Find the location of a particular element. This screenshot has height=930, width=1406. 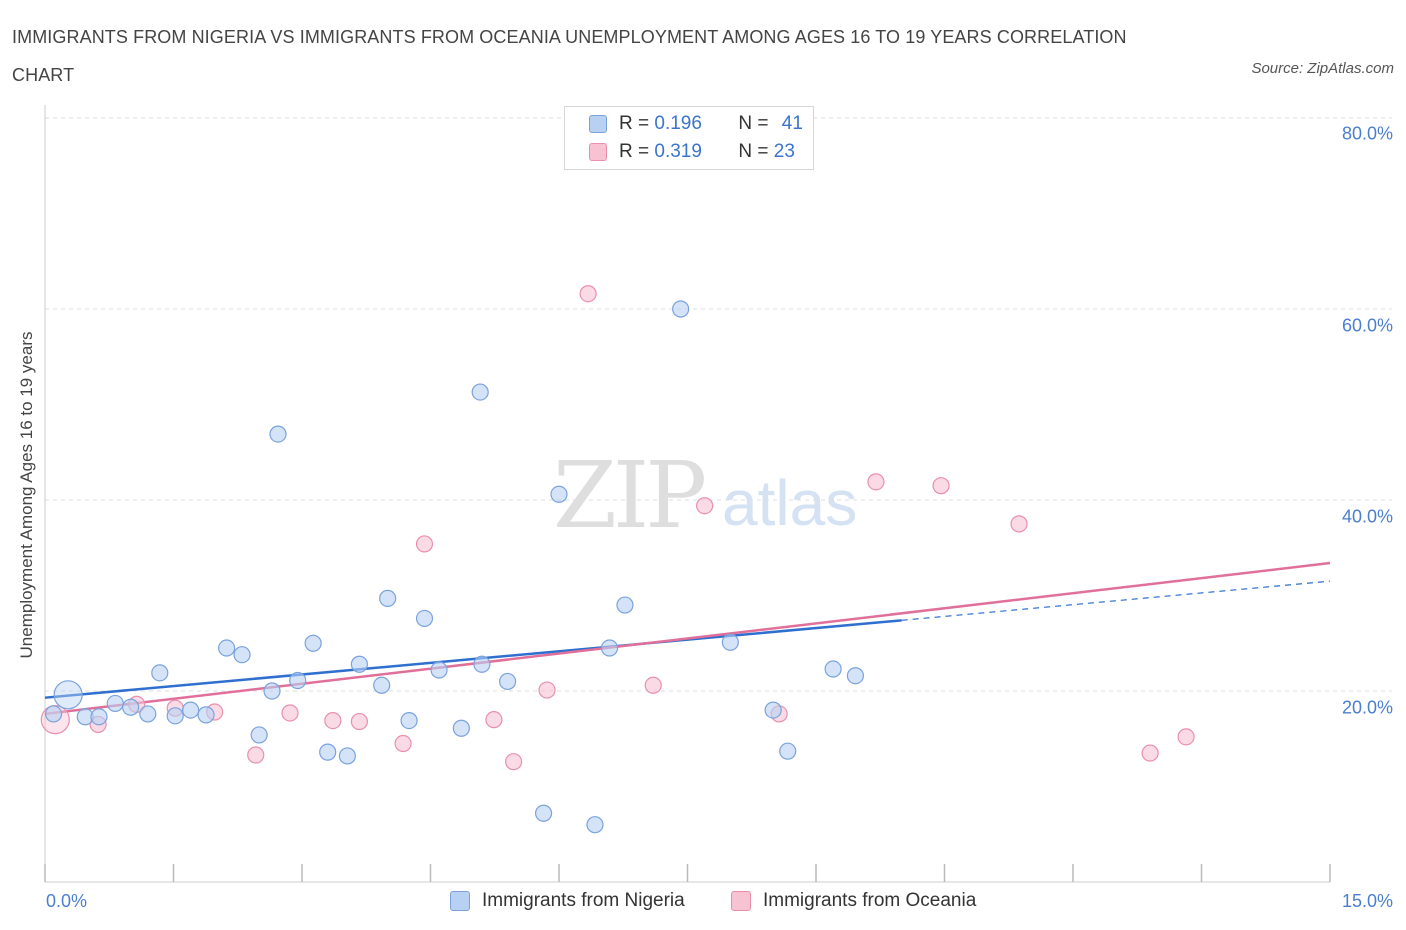

x-tick-label-max: 15.0% is located at coordinates (1367, 901).